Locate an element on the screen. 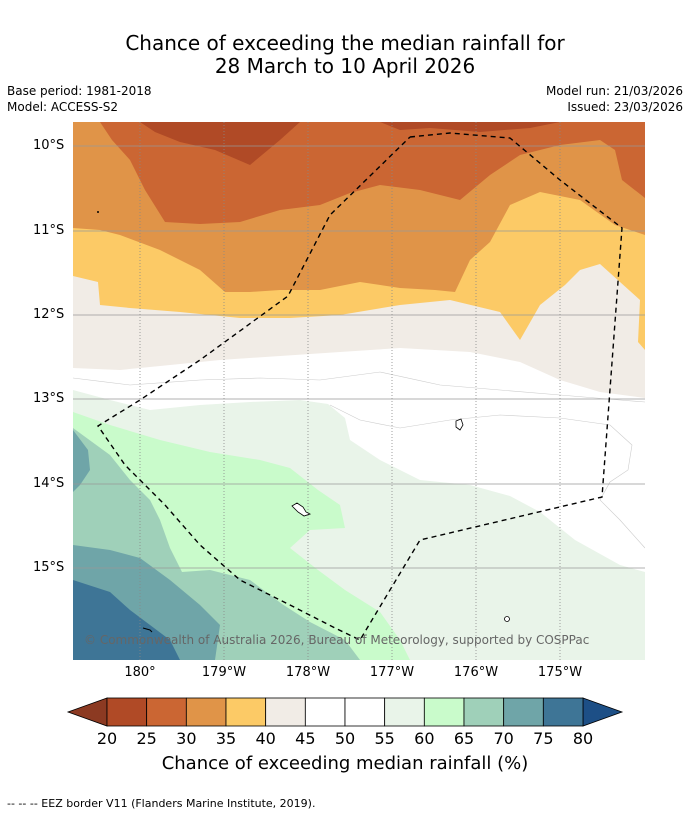  colorbar-tick-label: 60 is located at coordinates (424, 738).